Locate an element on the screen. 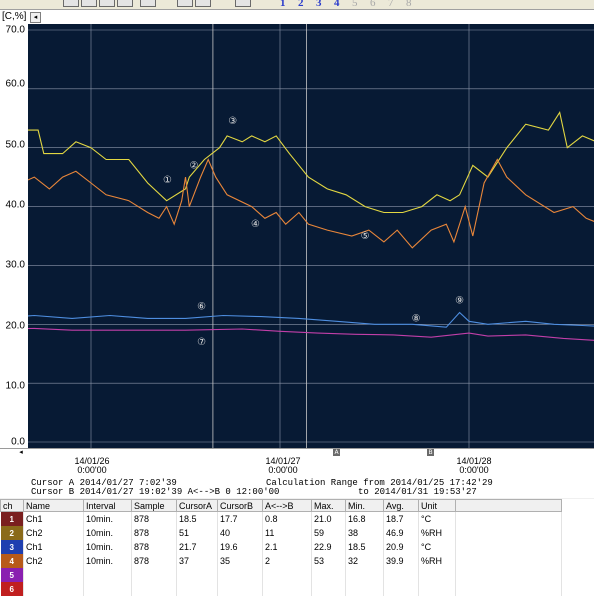  zoom-icon is located at coordinates (185, 3).